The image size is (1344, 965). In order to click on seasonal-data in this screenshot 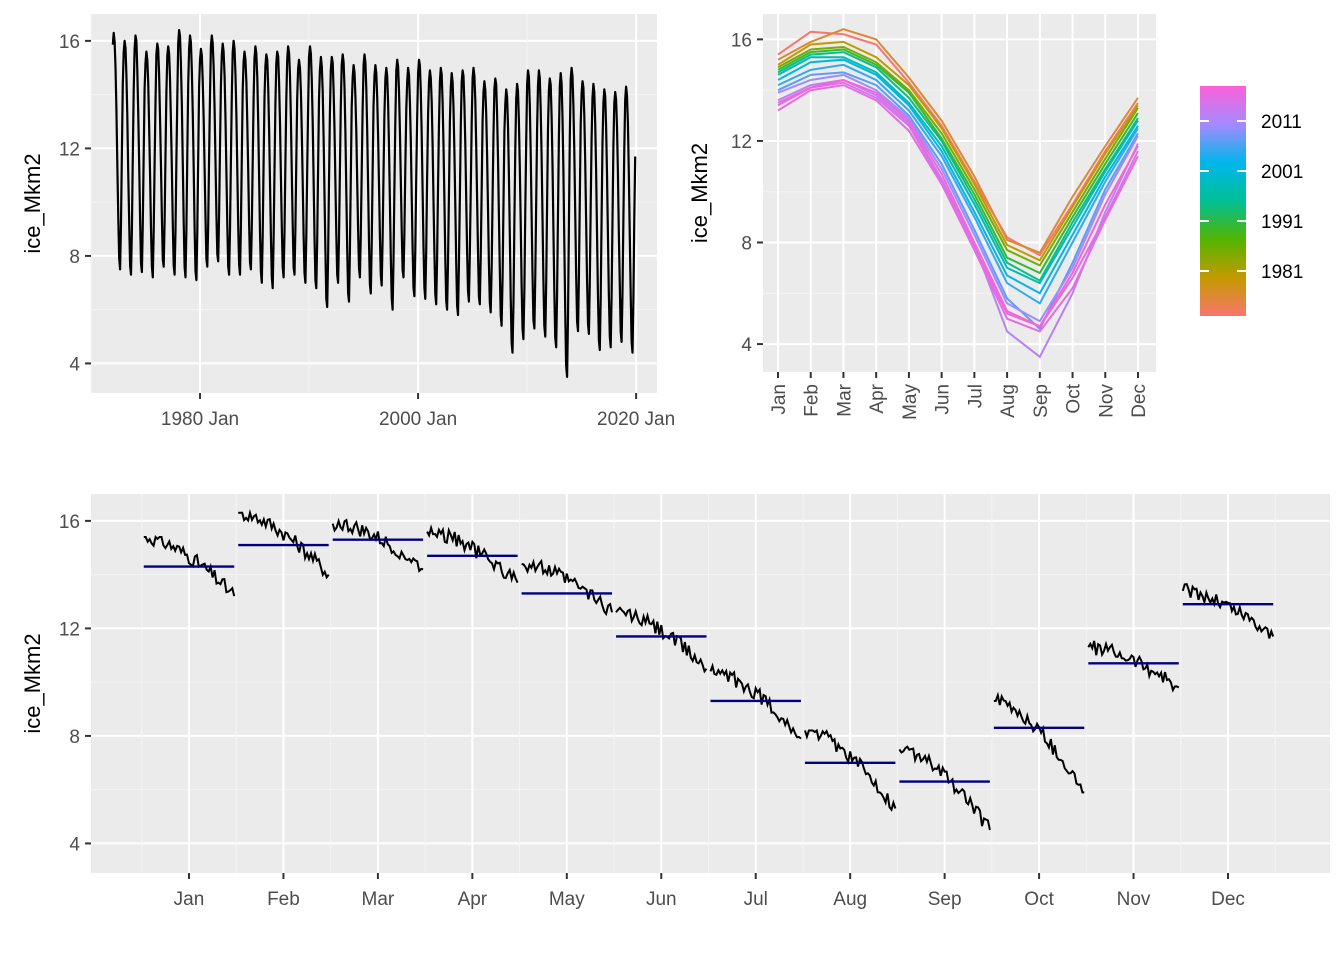, I will do `click(958, 193)`.